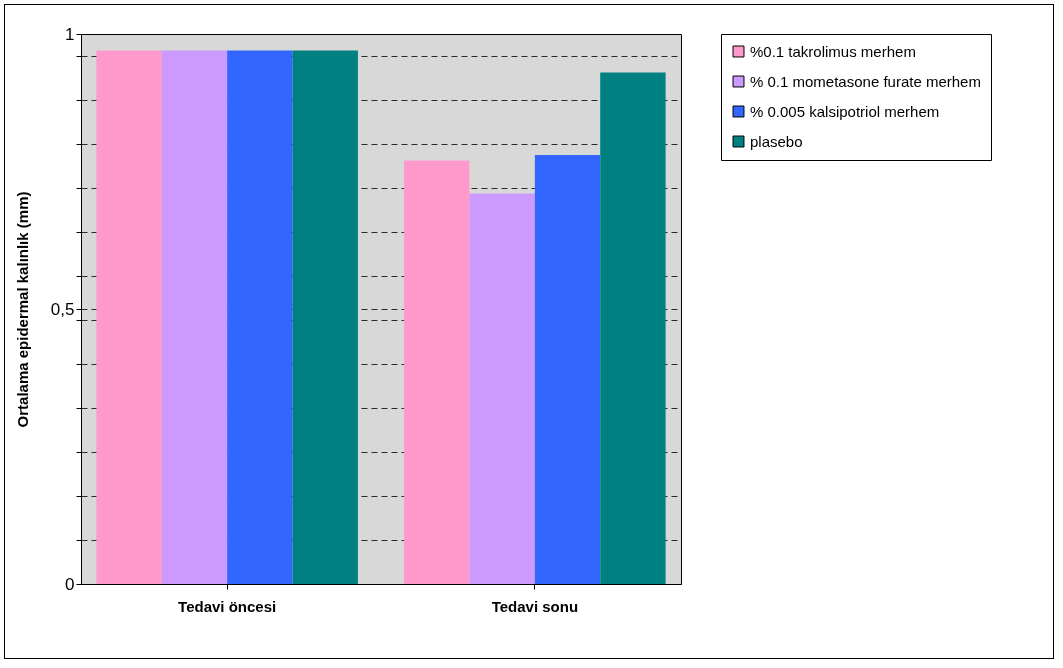  Describe the element at coordinates (865, 81) in the screenshot. I see `legend-label: % 0.1 mometasone furate merhem` at that location.